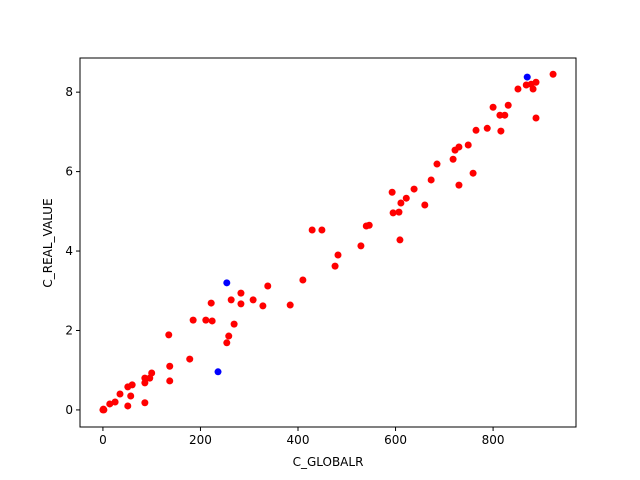 This screenshot has height=480, width=640. I want to click on y-tick-label: 0, so click(69, 410).